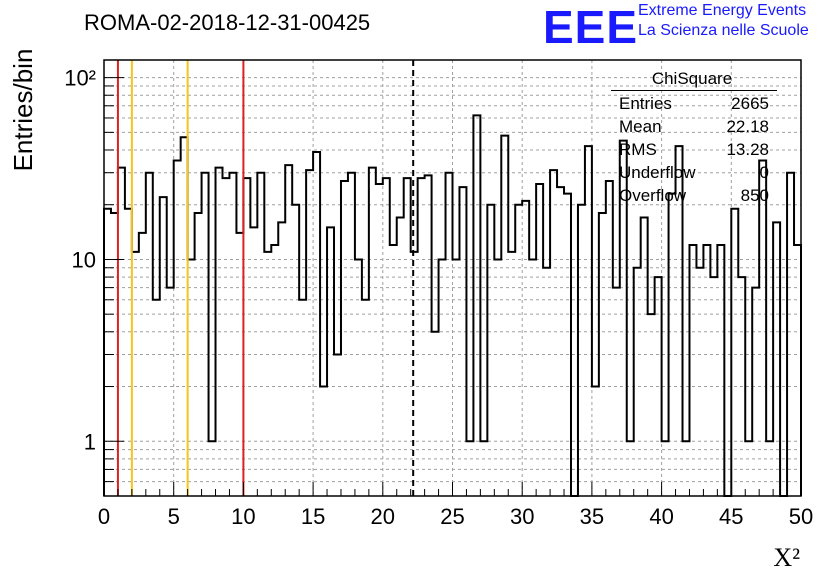 This screenshot has height=572, width=836. I want to click on logo-text-line1: Extreme Energy Events, so click(722, 10).